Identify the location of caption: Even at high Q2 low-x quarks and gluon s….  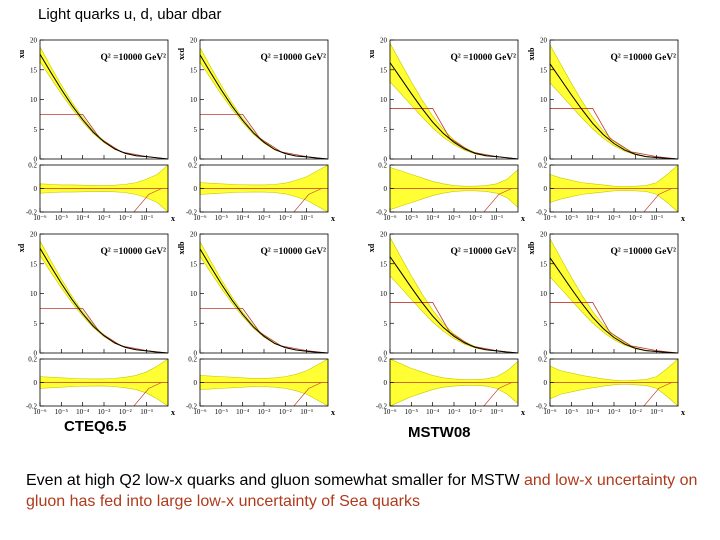
(366, 491).